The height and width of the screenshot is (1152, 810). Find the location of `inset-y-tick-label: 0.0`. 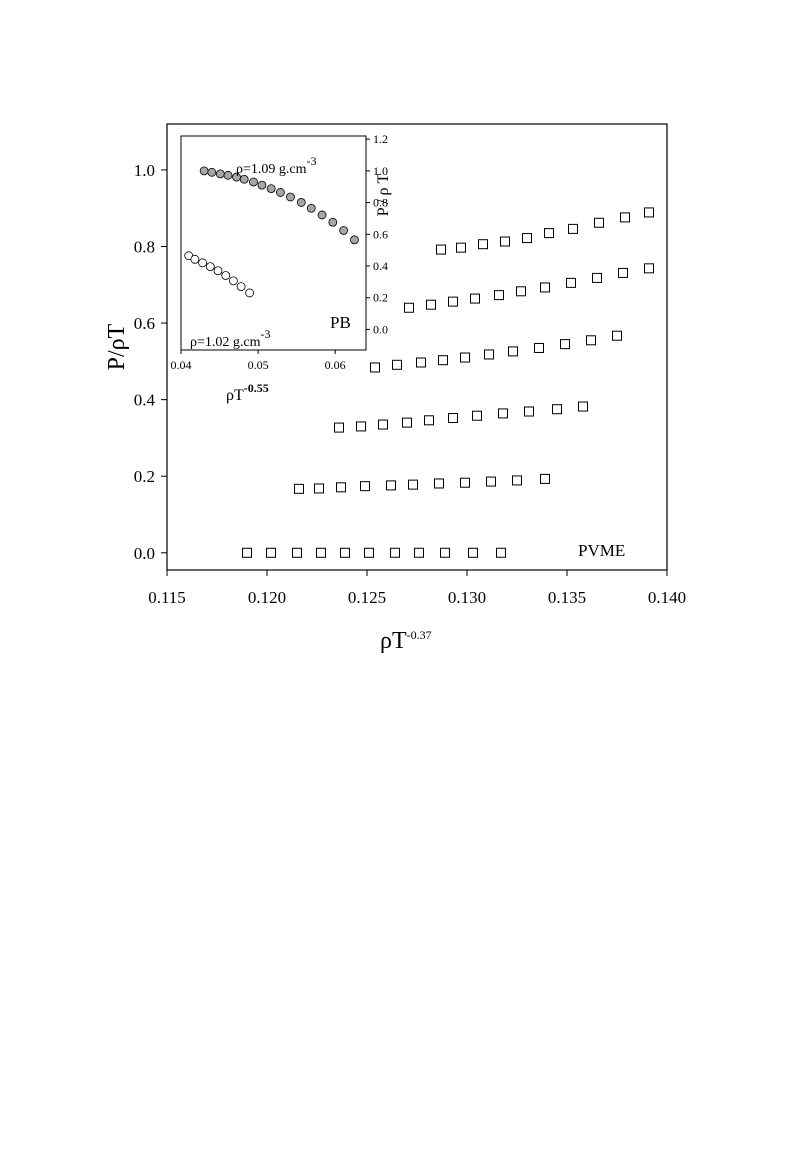

inset-y-tick-label: 0.0 is located at coordinates (380, 329).